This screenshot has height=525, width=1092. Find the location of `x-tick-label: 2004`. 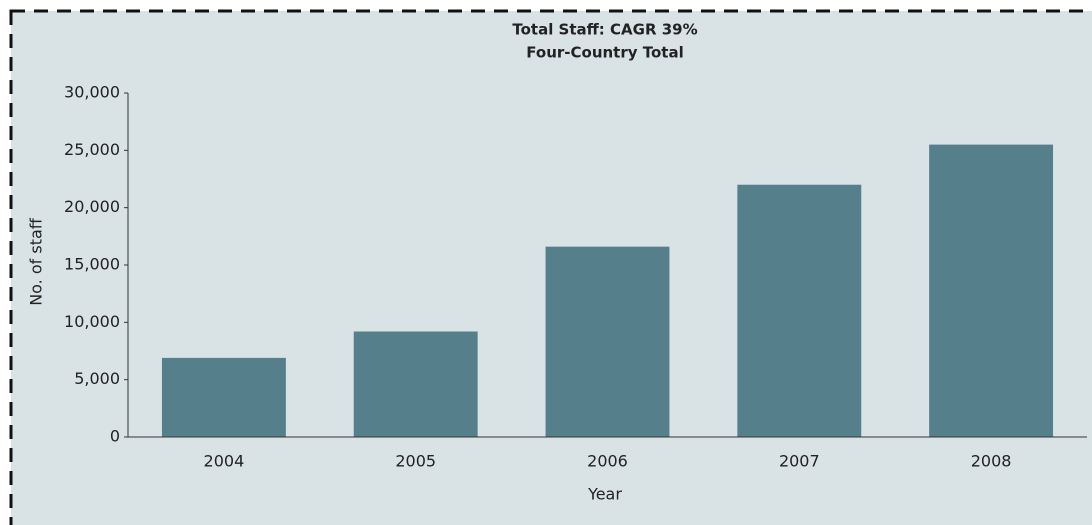

x-tick-label: 2004 is located at coordinates (224, 461).